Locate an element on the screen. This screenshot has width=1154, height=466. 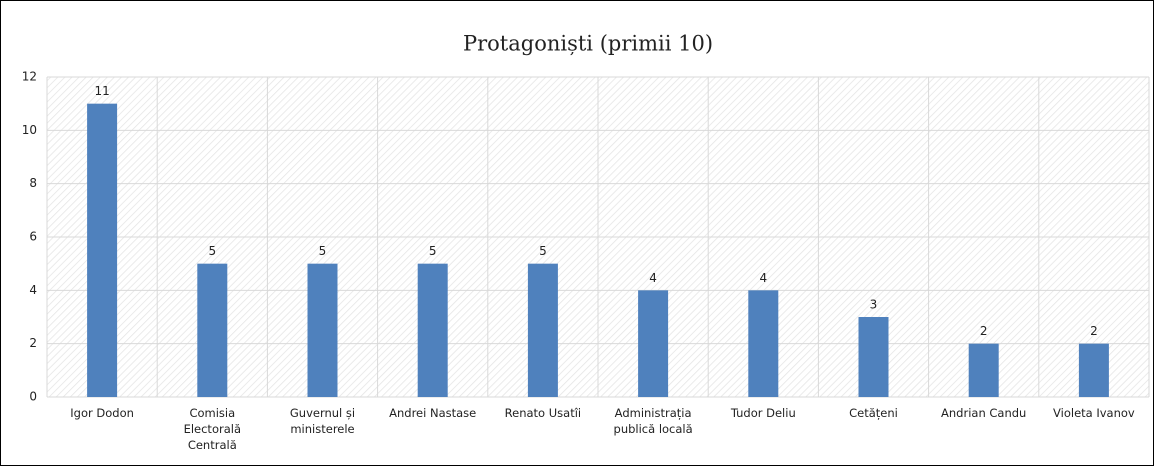
x-tick-label: Guvernul și ministerele is located at coordinates (322, 421).